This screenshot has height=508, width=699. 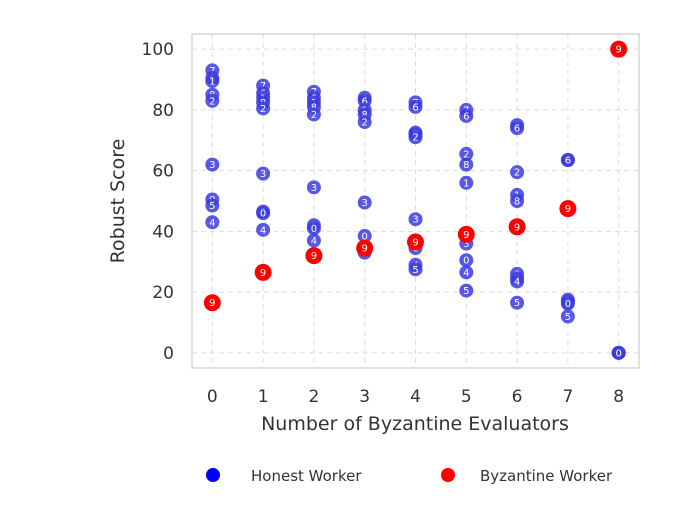 I want to click on x-tick-labels: 0 1 2 3 4 5 6 7 8, so click(x=415, y=397).